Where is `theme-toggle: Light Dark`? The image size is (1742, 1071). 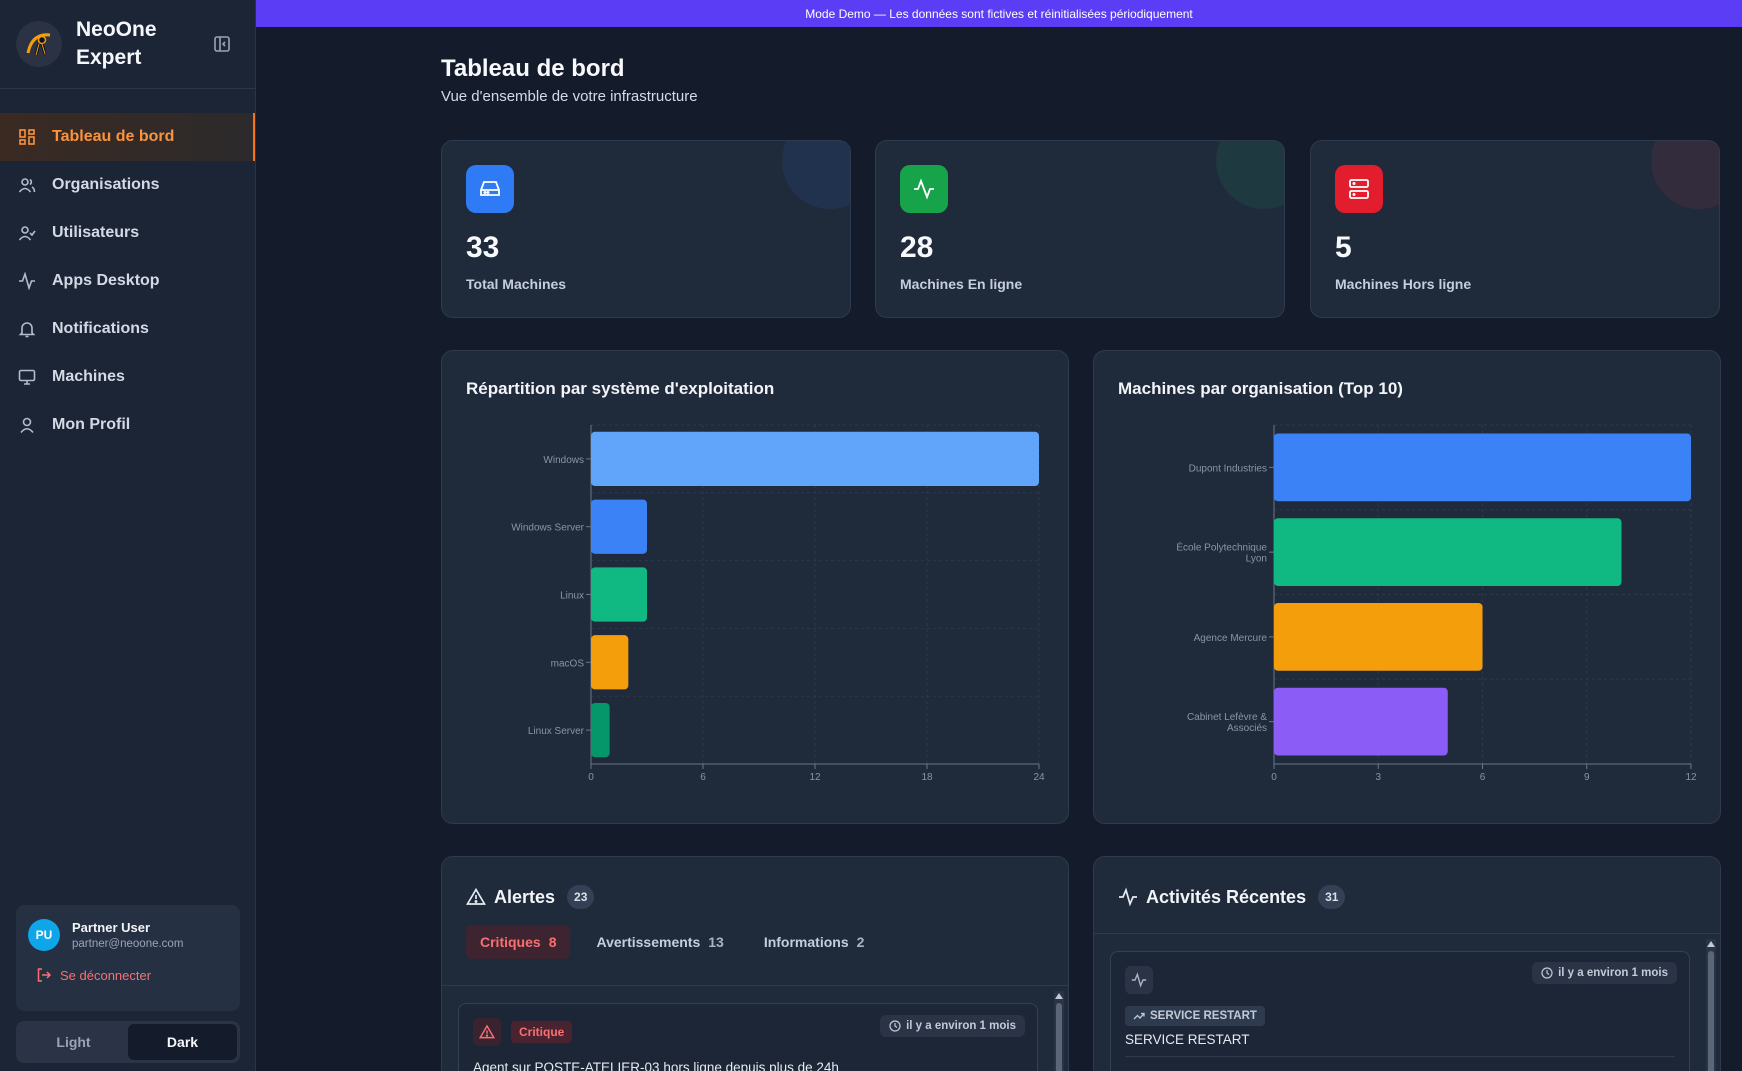
theme-toggle: Light Dark is located at coordinates (128, 1042).